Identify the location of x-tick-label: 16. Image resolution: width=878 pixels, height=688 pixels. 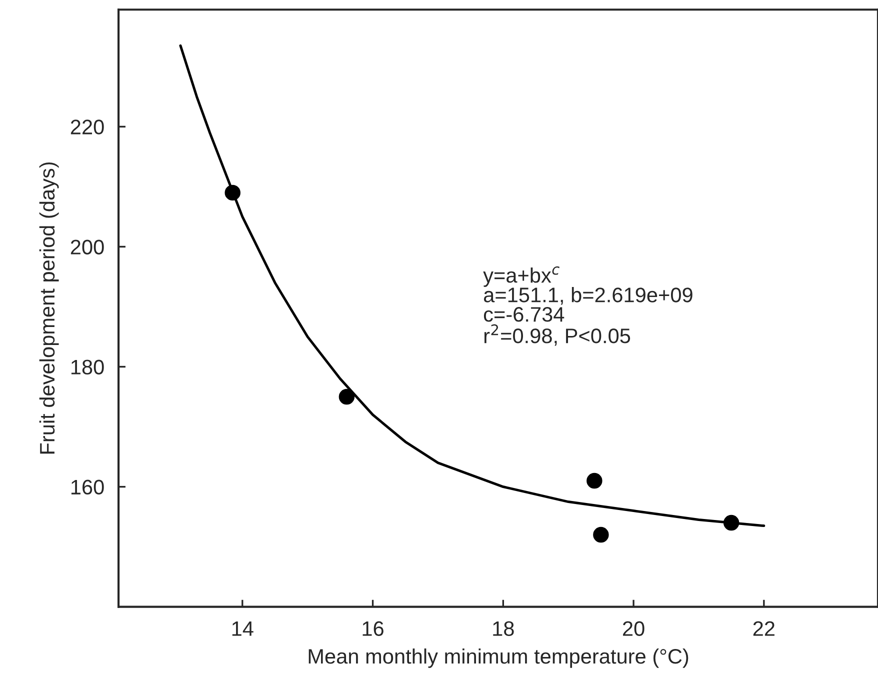
(373, 628).